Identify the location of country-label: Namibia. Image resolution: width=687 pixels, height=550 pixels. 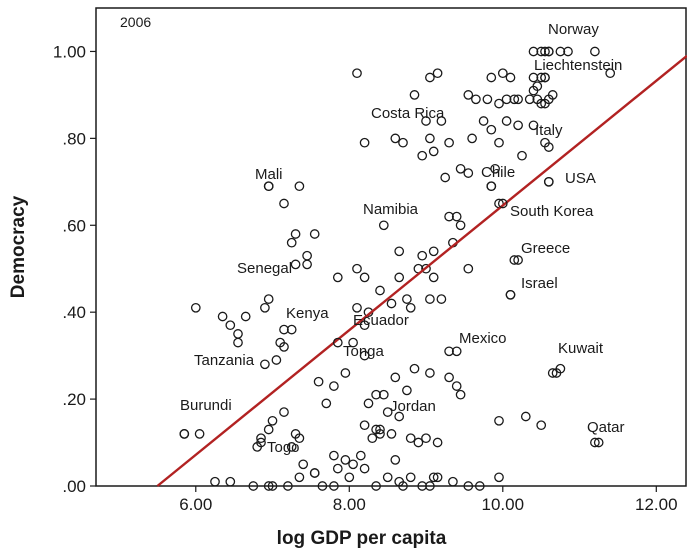
(391, 209).